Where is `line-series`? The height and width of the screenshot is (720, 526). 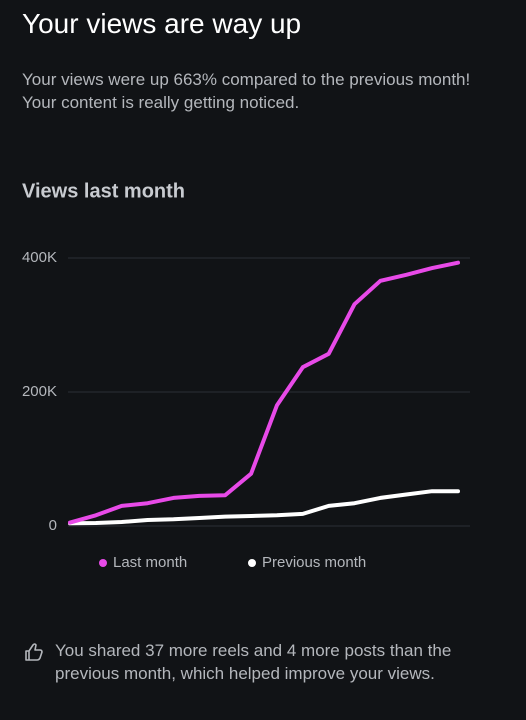
line-series is located at coordinates (264, 507).